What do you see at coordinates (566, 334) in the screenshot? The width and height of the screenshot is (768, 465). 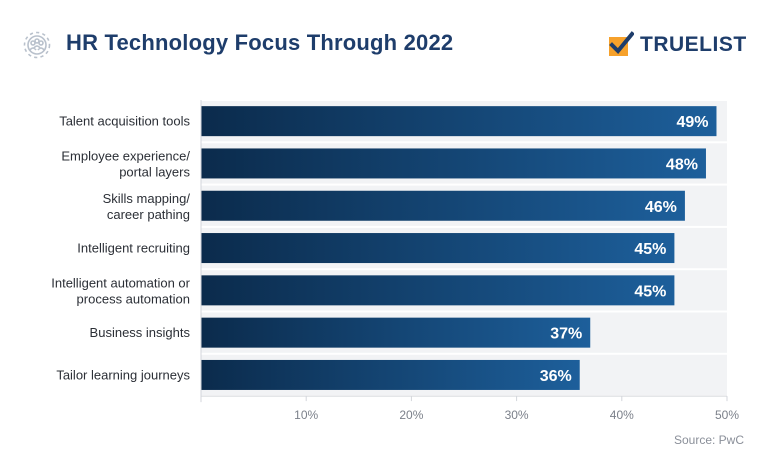 I see `value-label: 37%` at bounding box center [566, 334].